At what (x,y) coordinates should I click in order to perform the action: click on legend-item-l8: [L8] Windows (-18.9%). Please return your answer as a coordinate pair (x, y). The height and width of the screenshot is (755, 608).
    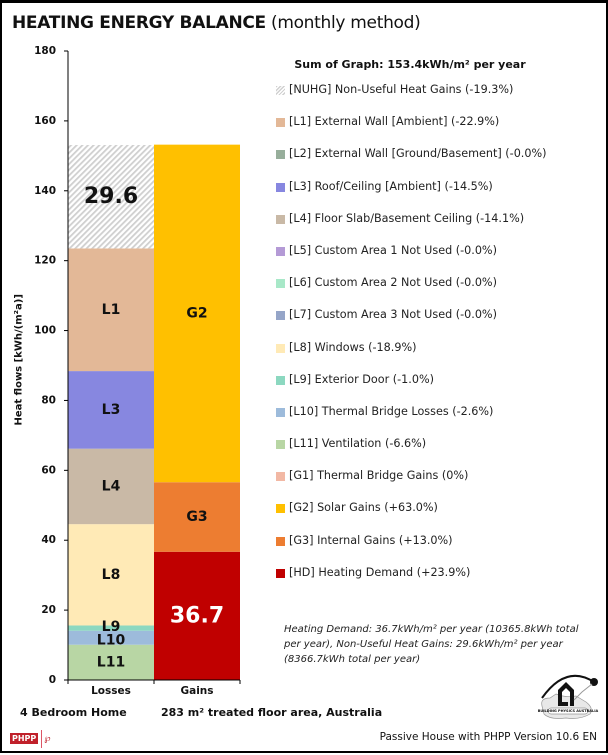
    Looking at the image, I should click on (436, 357).